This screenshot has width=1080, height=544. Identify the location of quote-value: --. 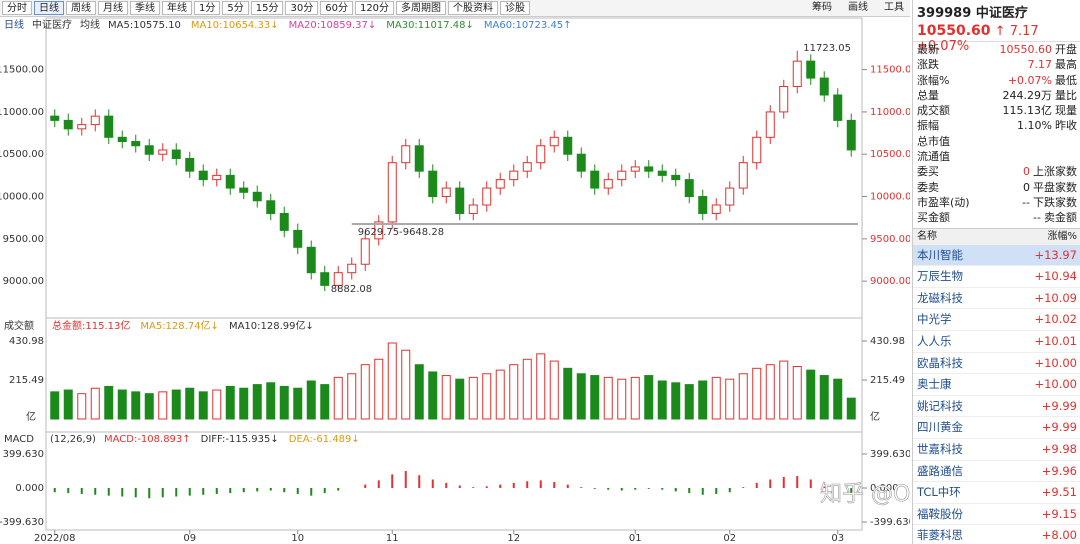
(1037, 218).